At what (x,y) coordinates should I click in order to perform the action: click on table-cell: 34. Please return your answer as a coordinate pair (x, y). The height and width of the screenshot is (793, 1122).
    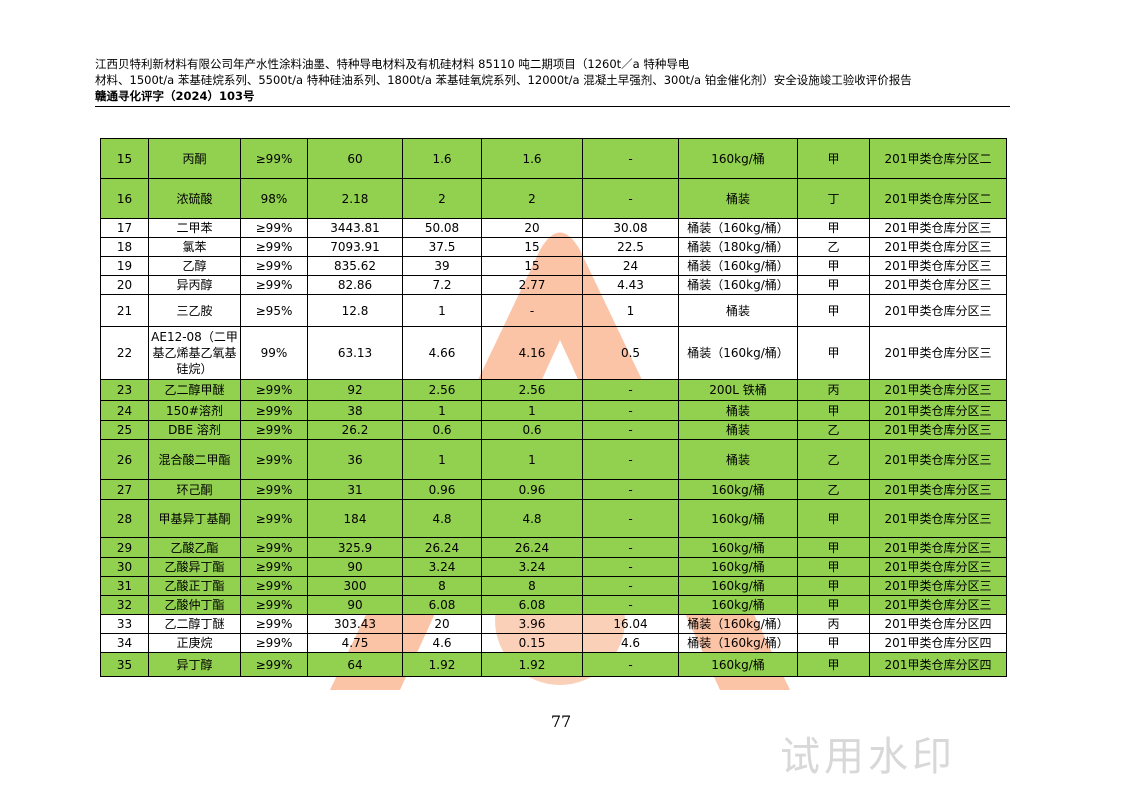
    Looking at the image, I should click on (124, 643).